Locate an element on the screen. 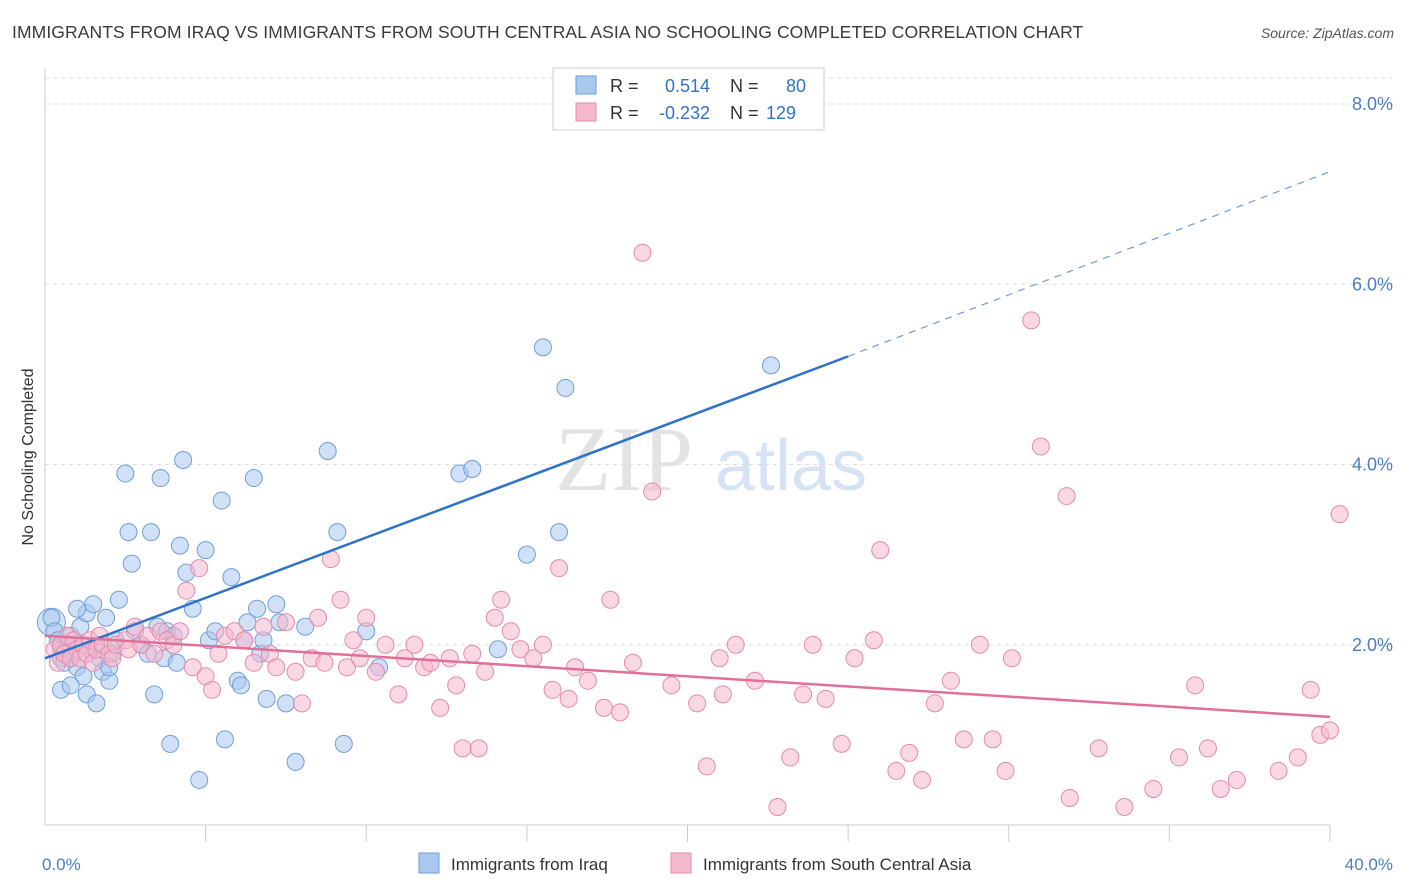  legend-swatch-sca is located at coordinates (586, 112).